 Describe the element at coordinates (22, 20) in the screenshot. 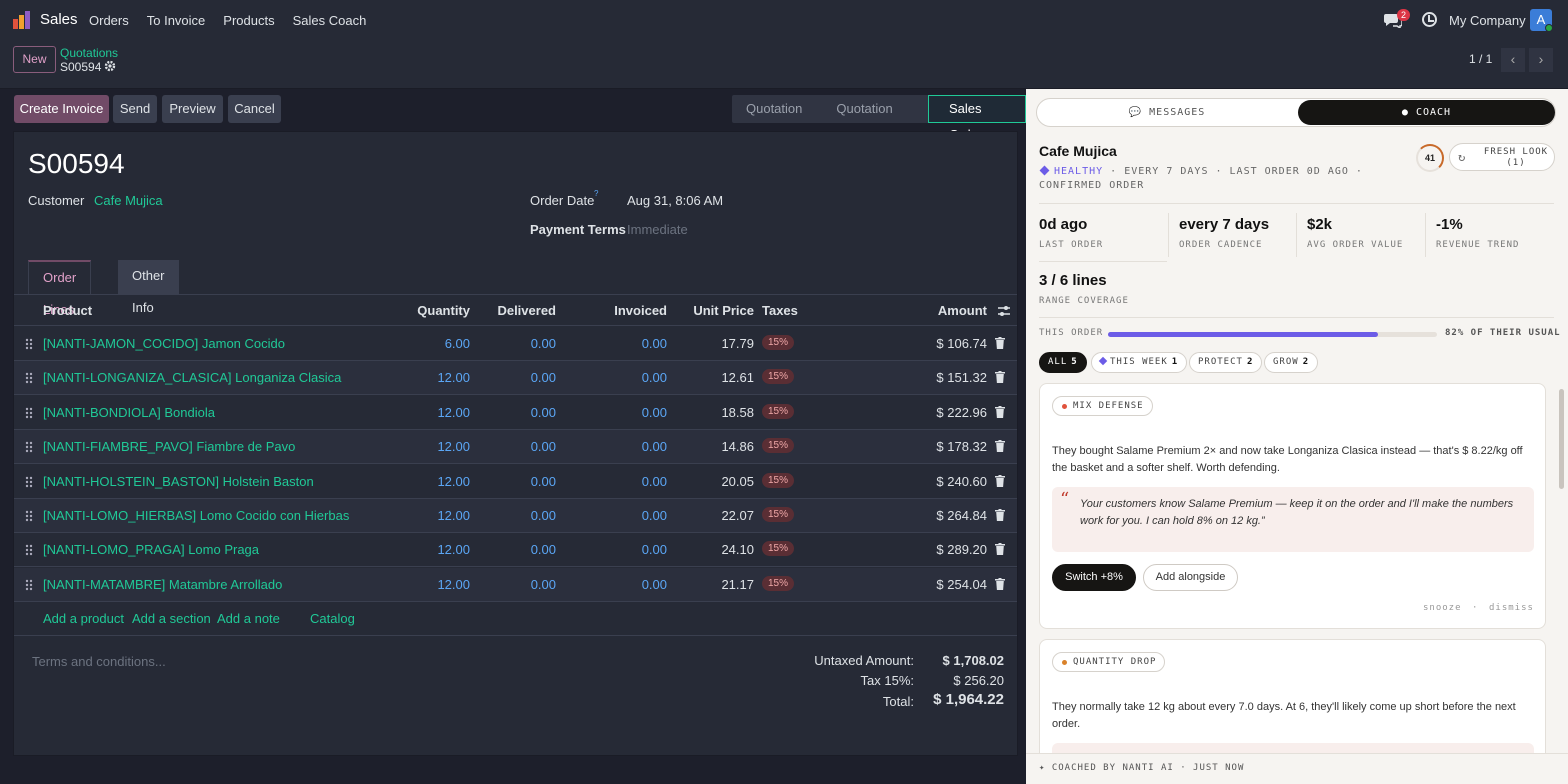

I see `sales-app-icon` at that location.